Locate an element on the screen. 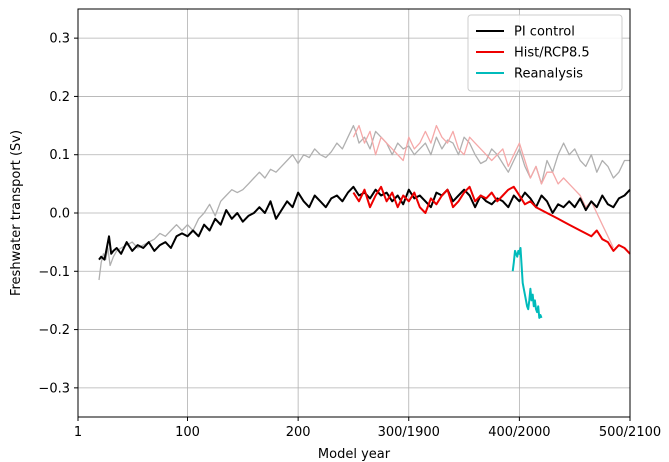 Image resolution: width=669 pixels, height=462 pixels. y-tick-label: −0.3 is located at coordinates (54, 388).